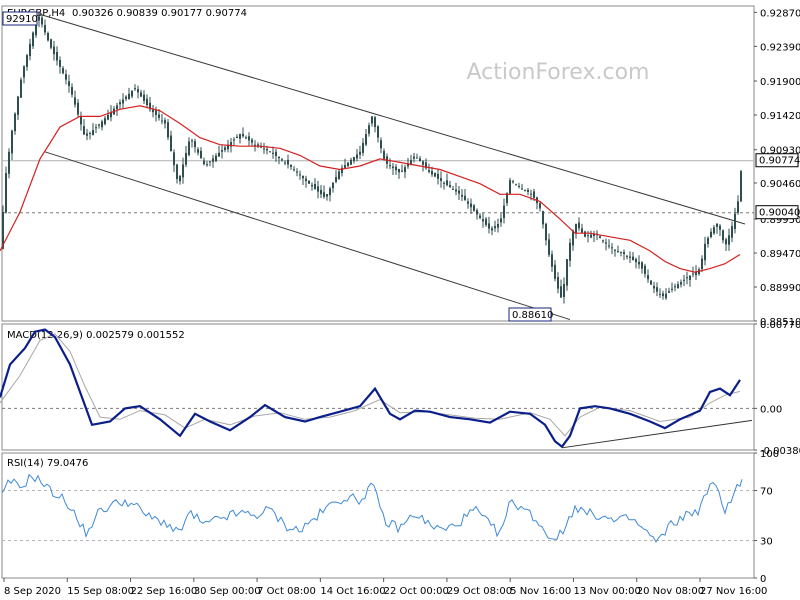 This screenshot has height=600, width=800. I want to click on time-tick-label: 15 Sep 08:00, so click(100, 591).